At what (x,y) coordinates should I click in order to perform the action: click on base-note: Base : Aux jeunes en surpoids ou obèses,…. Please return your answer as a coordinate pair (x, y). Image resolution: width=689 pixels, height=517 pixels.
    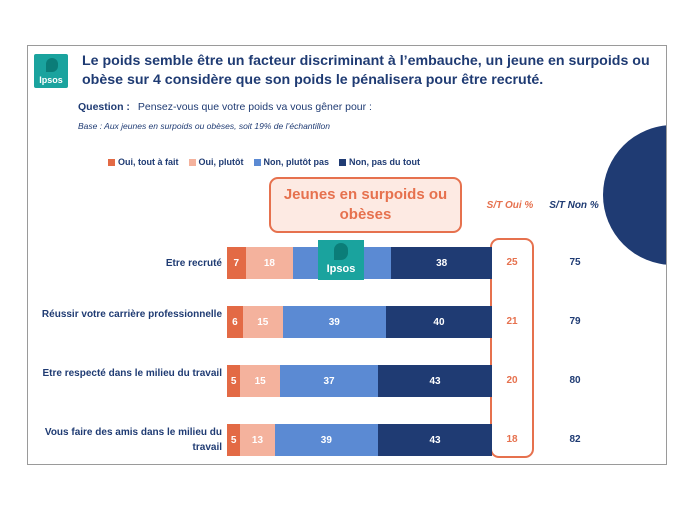
    Looking at the image, I should click on (204, 126).